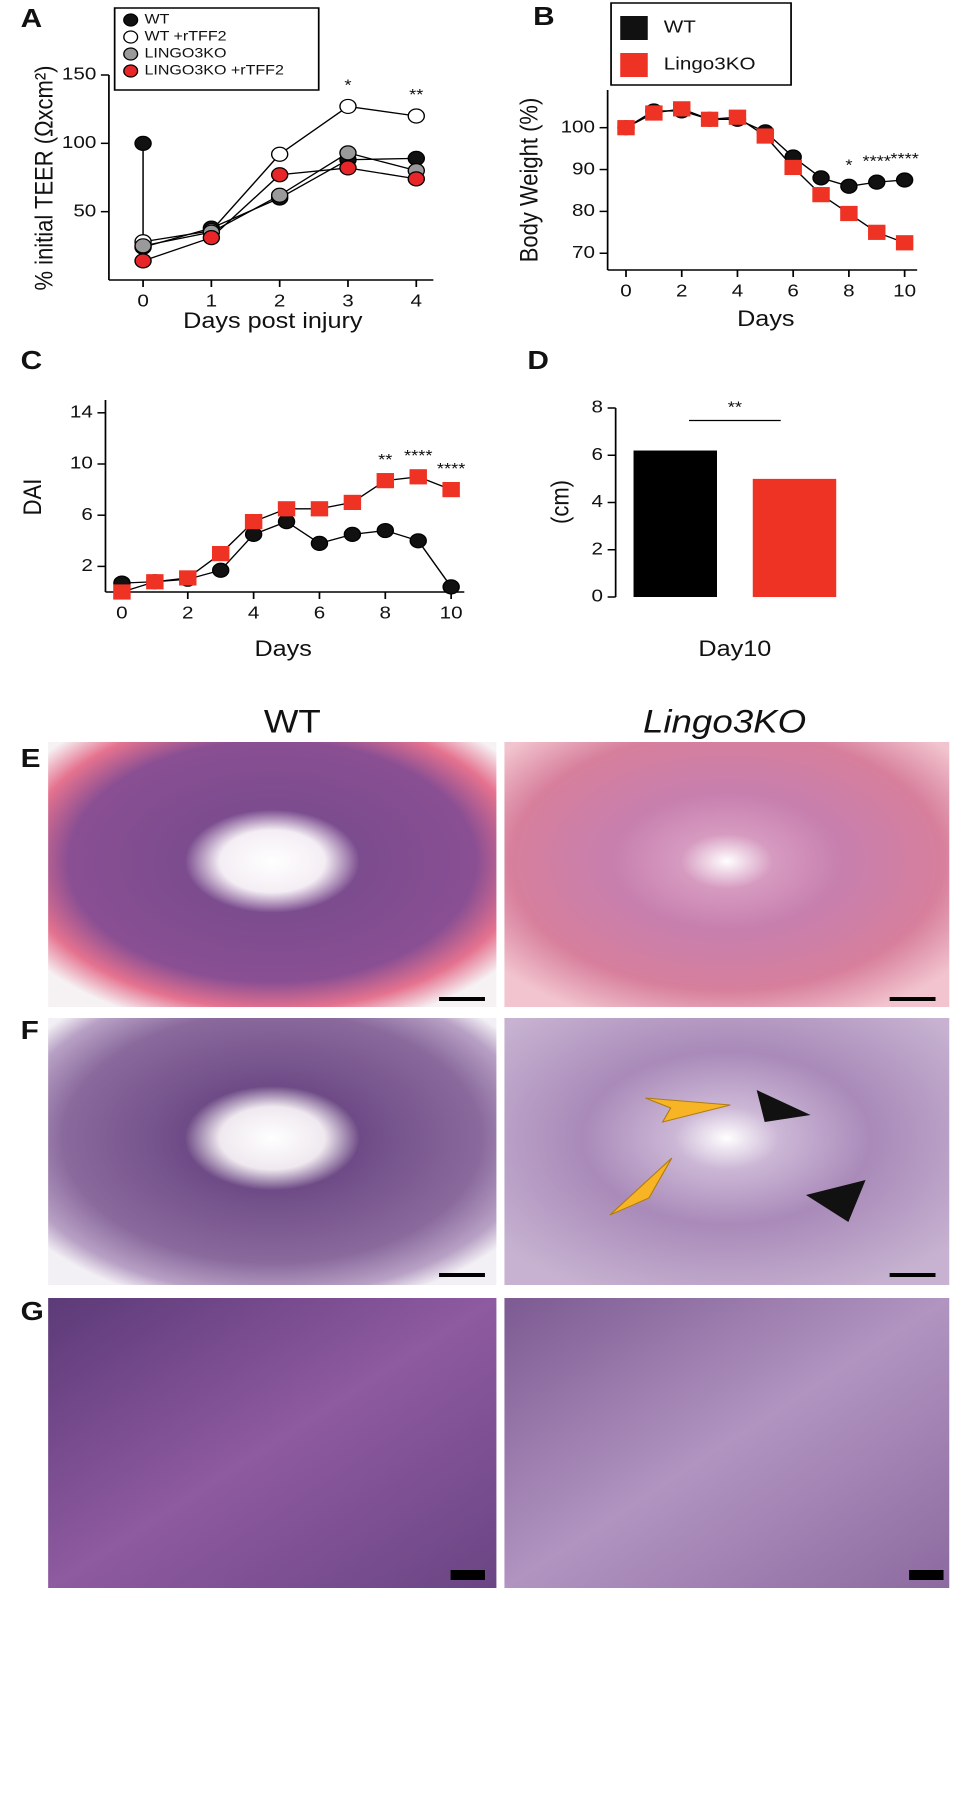 This screenshot has width=955, height=1800. Describe the element at coordinates (30, 1030) in the screenshot. I see `panel-letter: F` at that location.